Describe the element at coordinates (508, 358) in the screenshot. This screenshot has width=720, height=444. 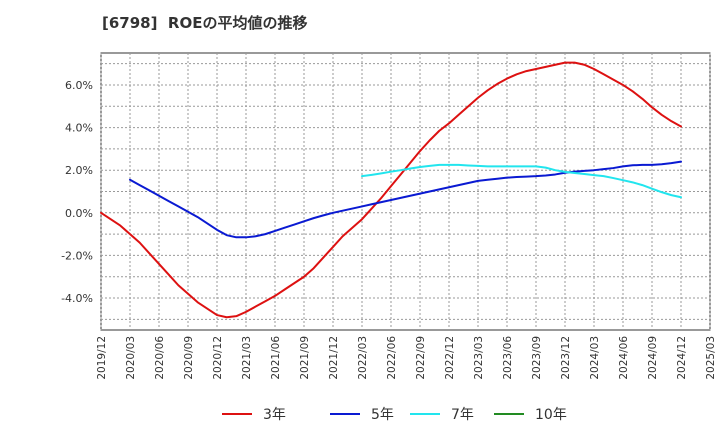
I see `x-tick-label: 2023/06` at that location.